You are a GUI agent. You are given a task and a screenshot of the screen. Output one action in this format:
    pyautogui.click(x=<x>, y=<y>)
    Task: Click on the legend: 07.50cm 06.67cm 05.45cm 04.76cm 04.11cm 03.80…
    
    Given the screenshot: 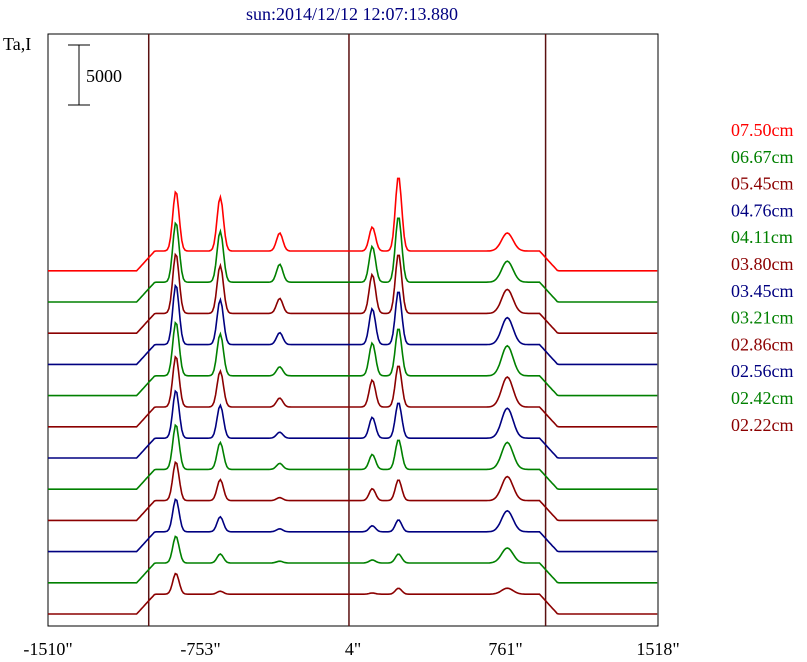 What is the action you would take?
    pyautogui.click(x=762, y=277)
    